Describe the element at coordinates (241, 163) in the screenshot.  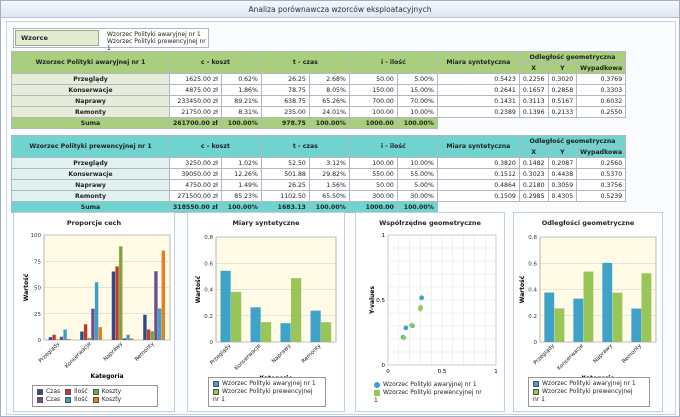
I see `cell-cp: 1.02%` at that location.